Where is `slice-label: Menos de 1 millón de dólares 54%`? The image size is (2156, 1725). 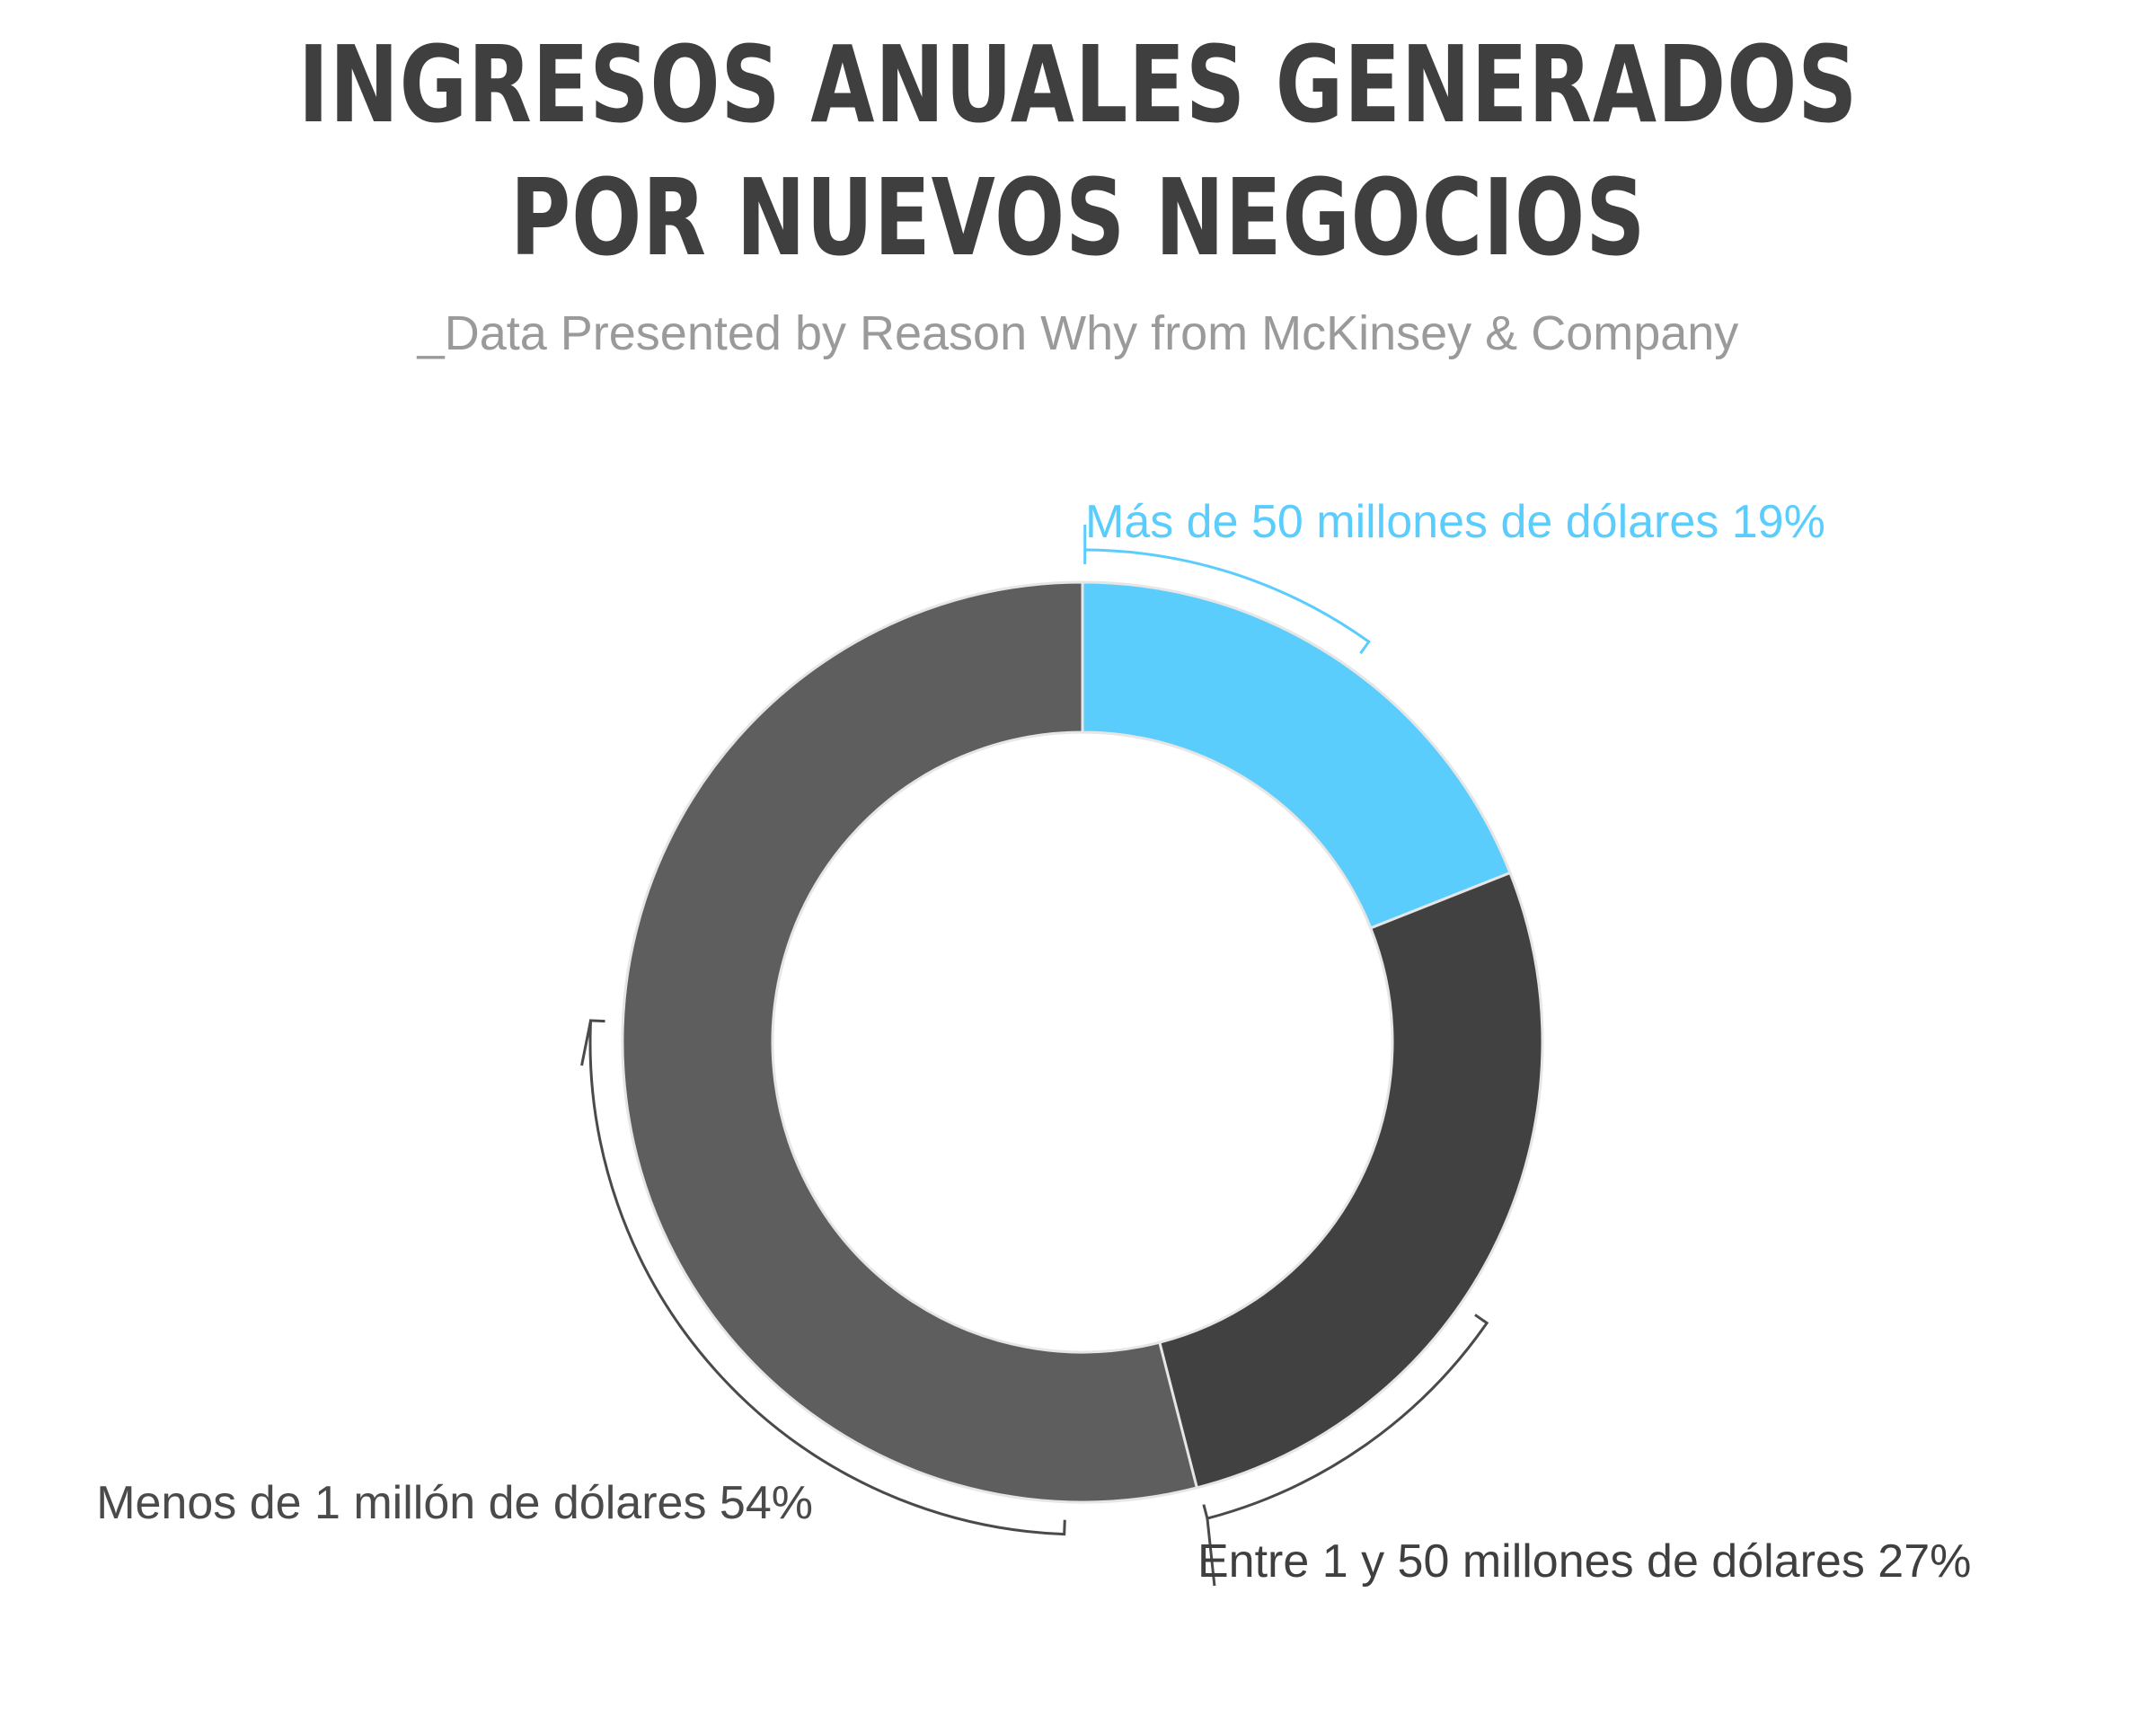
slice-label: Menos de 1 millón de dólares 54% is located at coordinates (455, 1503).